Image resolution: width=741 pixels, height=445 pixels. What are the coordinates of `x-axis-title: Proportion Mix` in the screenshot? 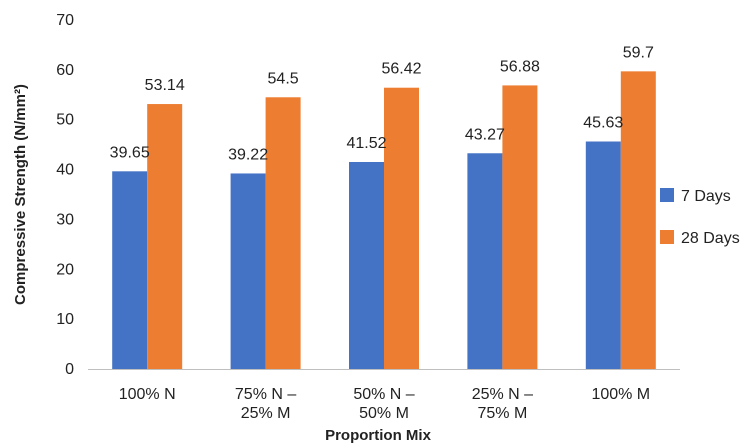 It's located at (378, 435).